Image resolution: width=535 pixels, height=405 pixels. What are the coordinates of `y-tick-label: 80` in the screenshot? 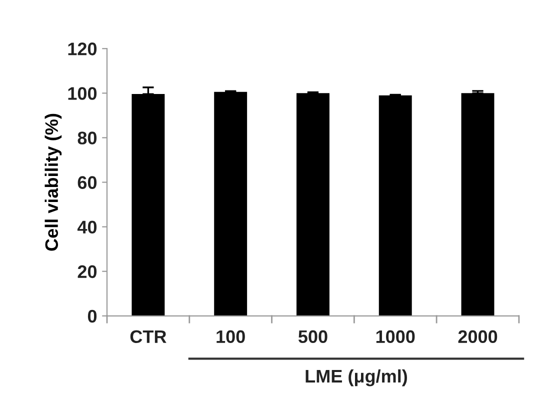 It's located at (87, 138).